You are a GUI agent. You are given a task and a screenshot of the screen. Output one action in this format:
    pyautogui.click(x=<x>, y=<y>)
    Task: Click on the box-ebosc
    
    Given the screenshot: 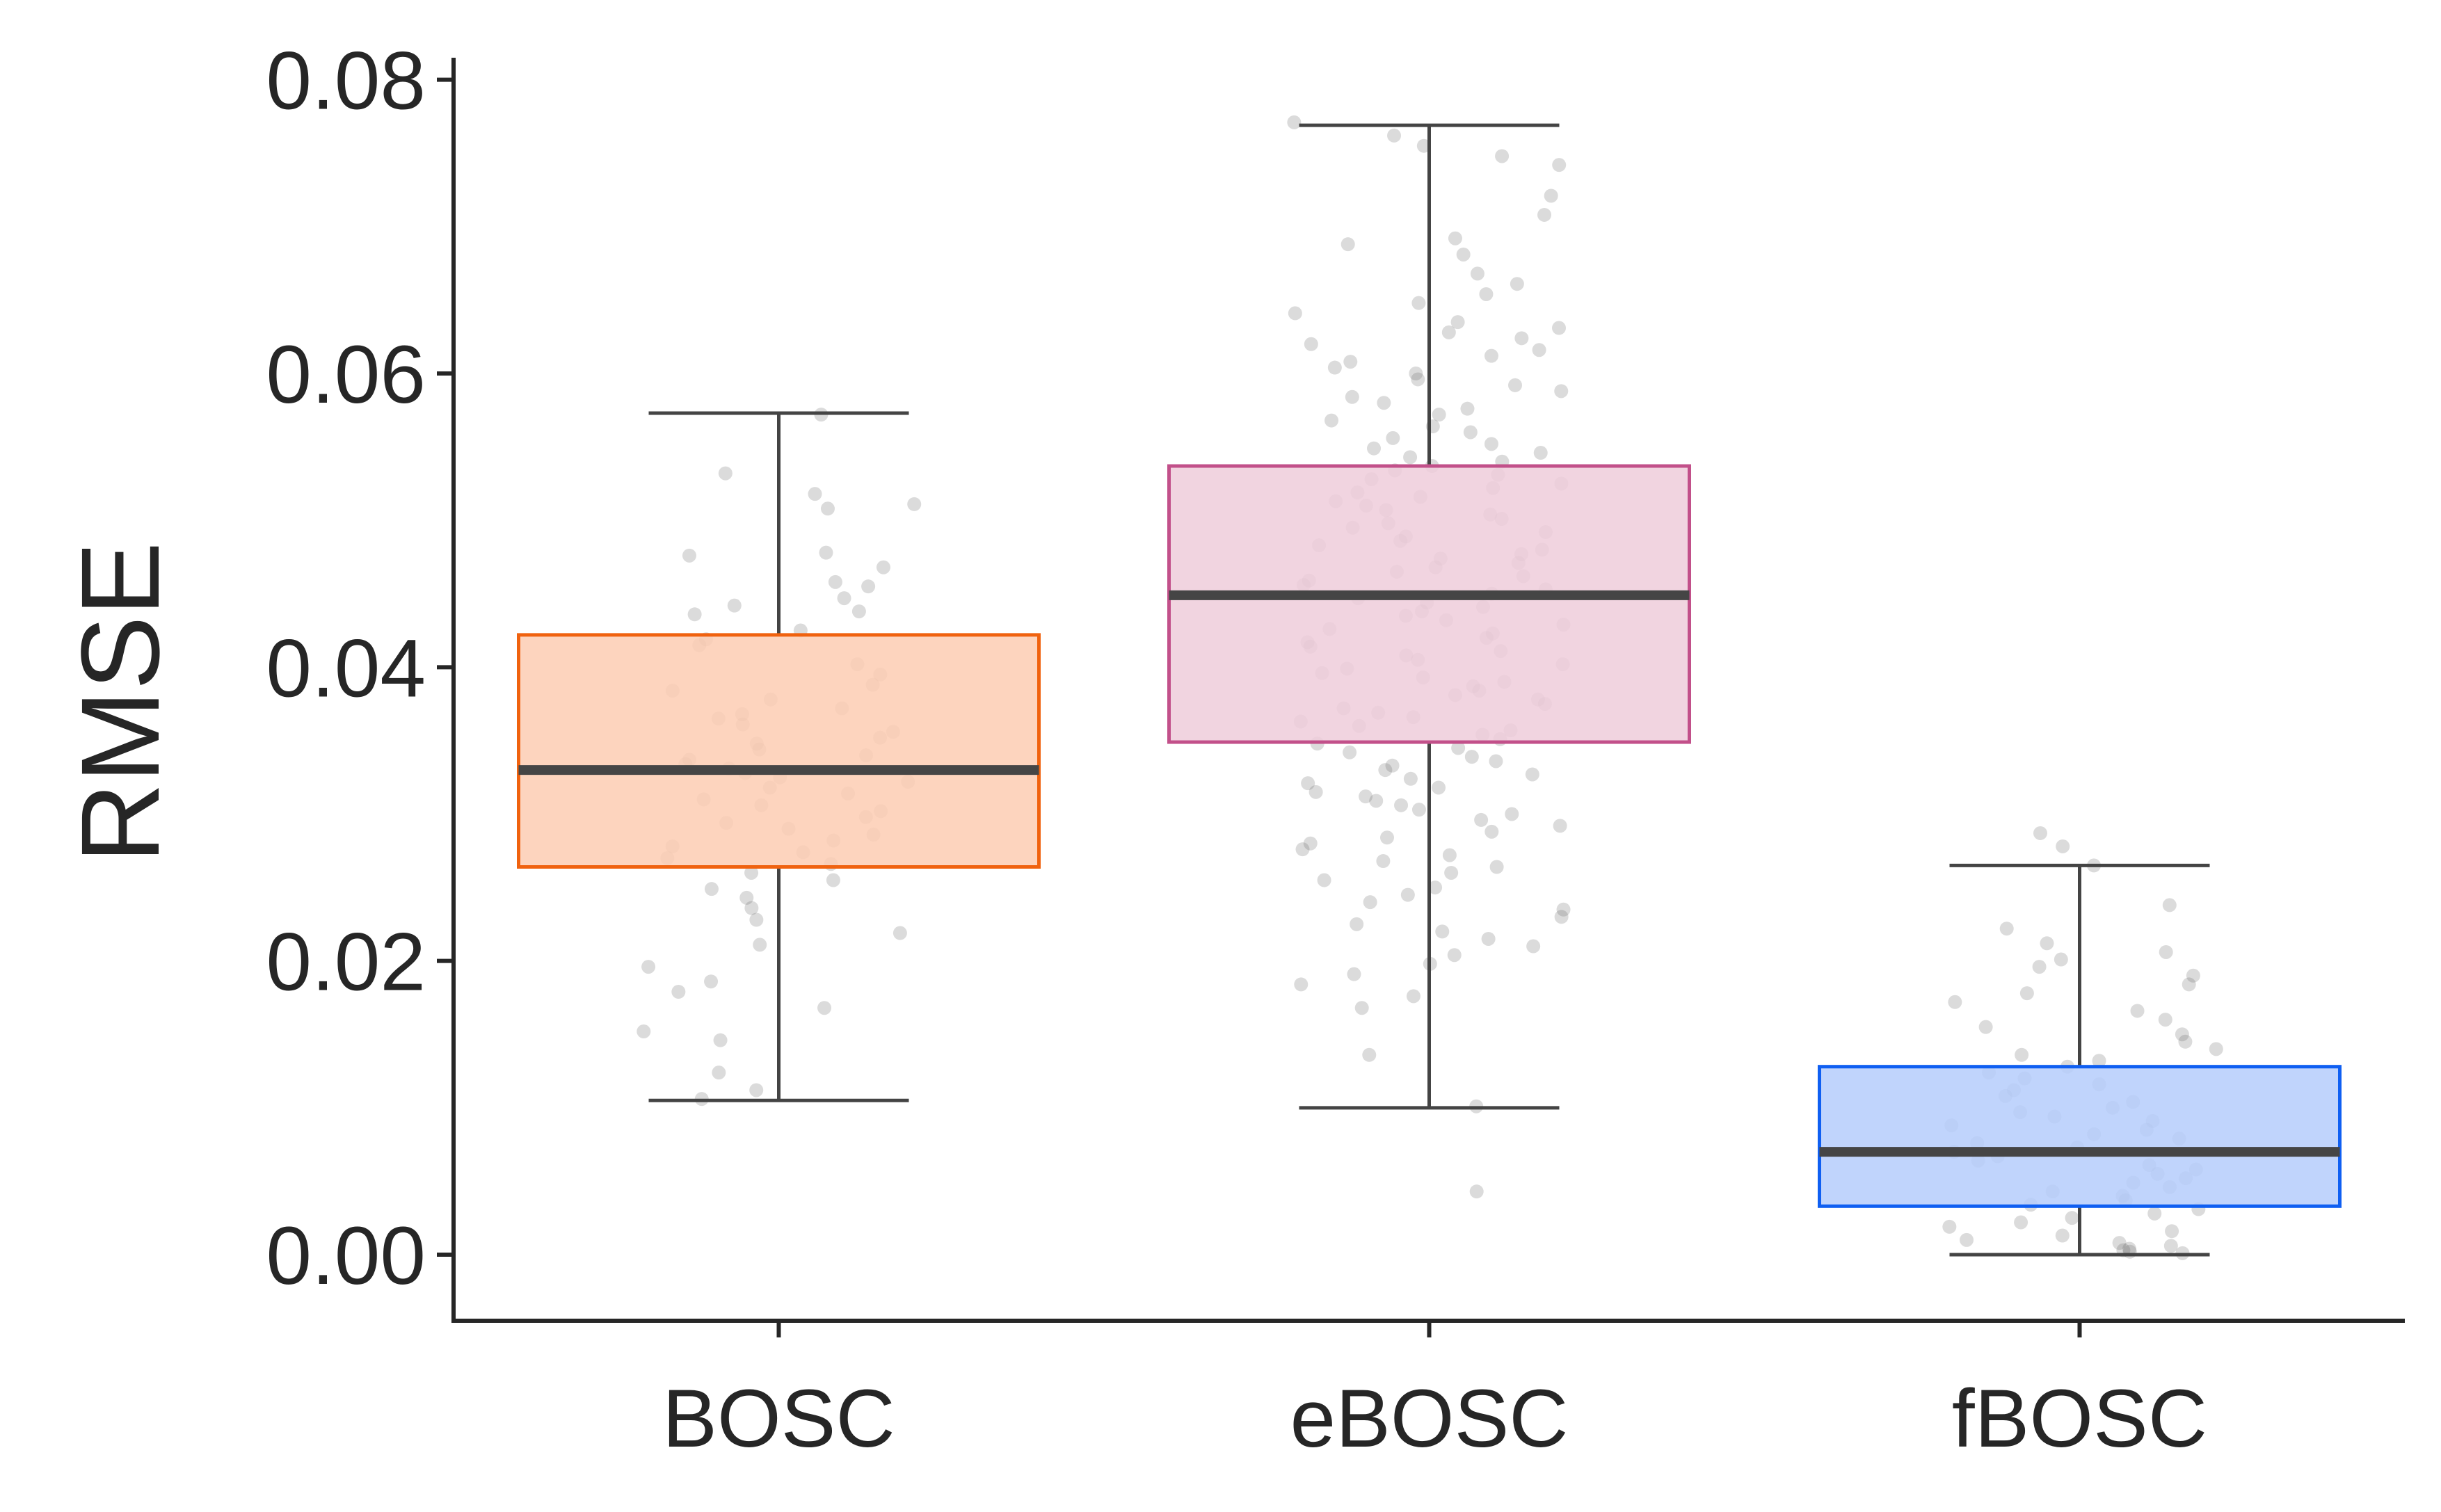 What is the action you would take?
    pyautogui.click(x=1429, y=616)
    